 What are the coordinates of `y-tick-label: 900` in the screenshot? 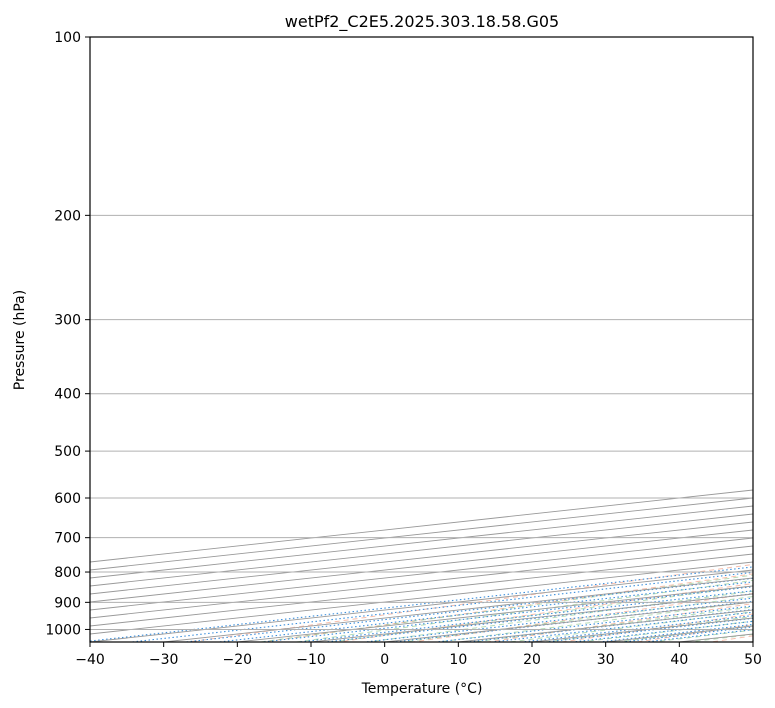 It's located at (67, 603).